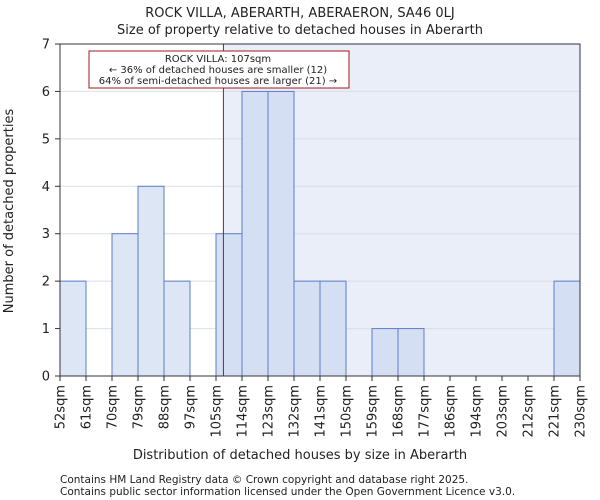 The width and height of the screenshot is (600, 500). Describe the element at coordinates (229, 305) in the screenshot. I see `bar-105sqm` at that location.